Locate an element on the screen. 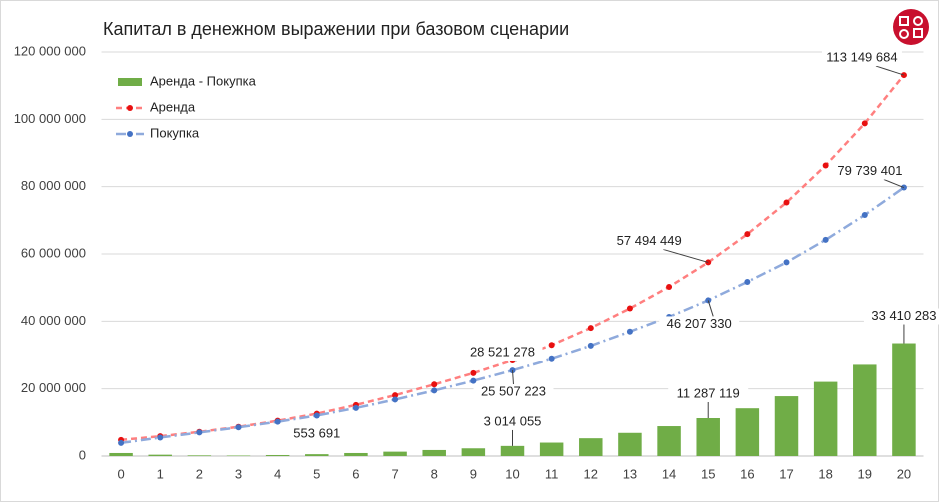  x-tick-label: 2 is located at coordinates (199, 473).